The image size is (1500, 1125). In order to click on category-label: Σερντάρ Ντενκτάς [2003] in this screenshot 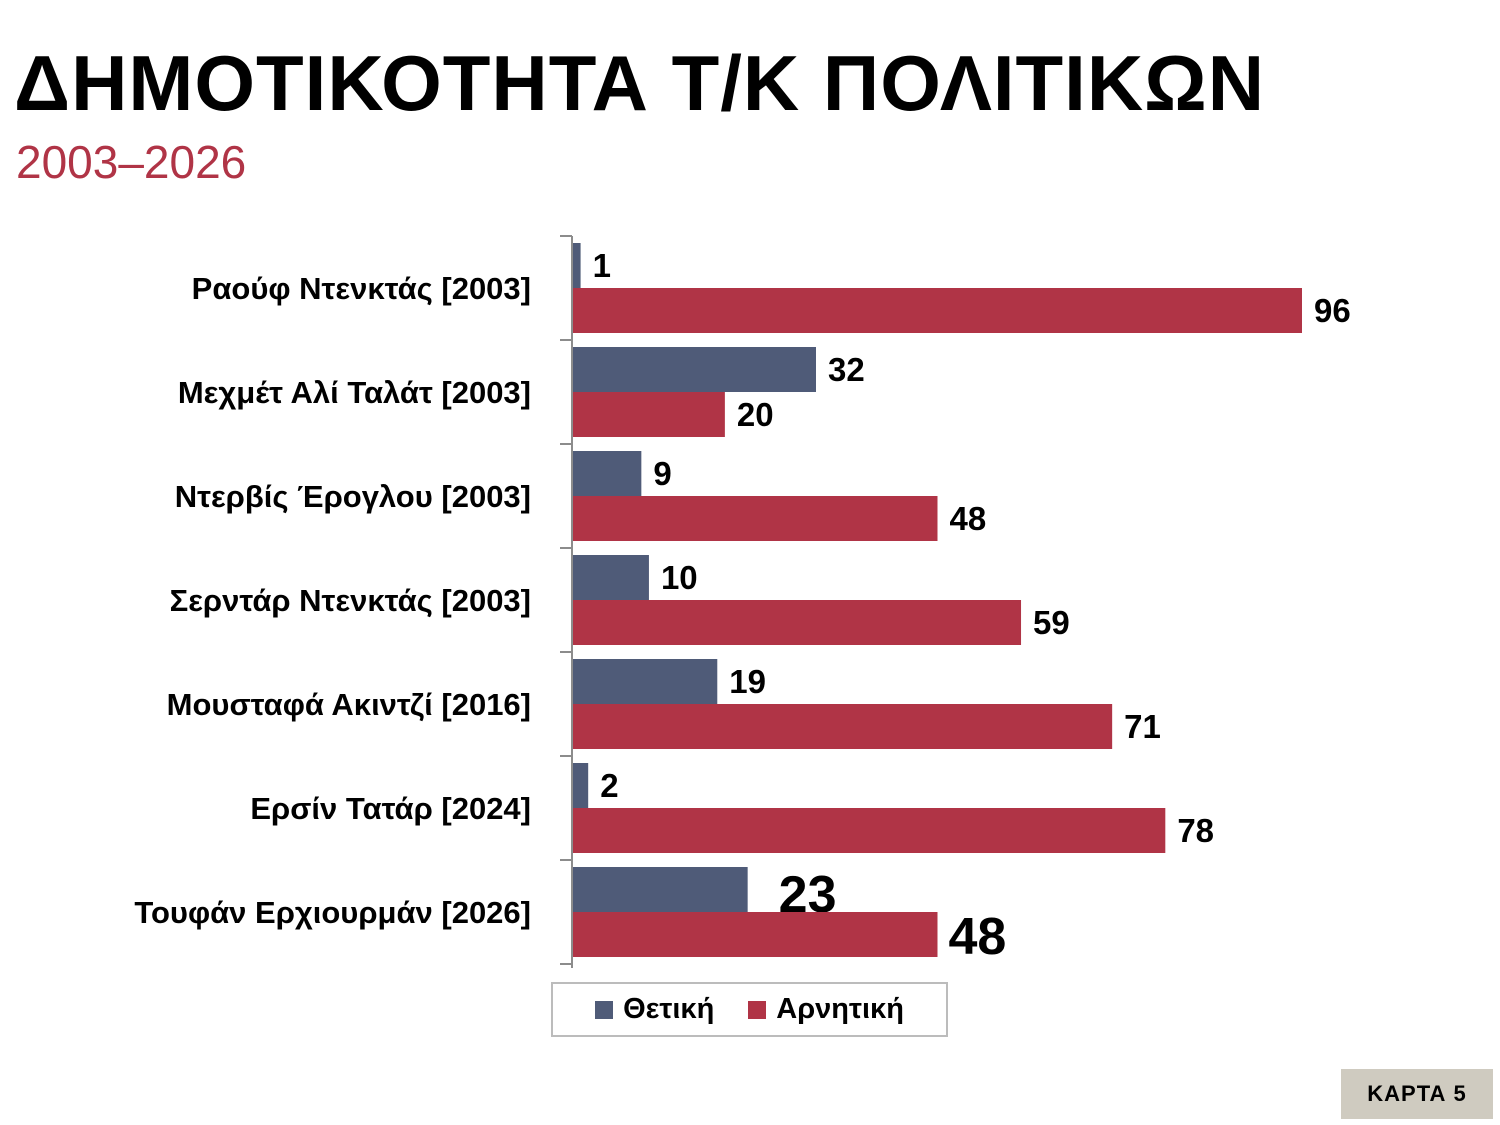, I will do `click(350, 600)`.